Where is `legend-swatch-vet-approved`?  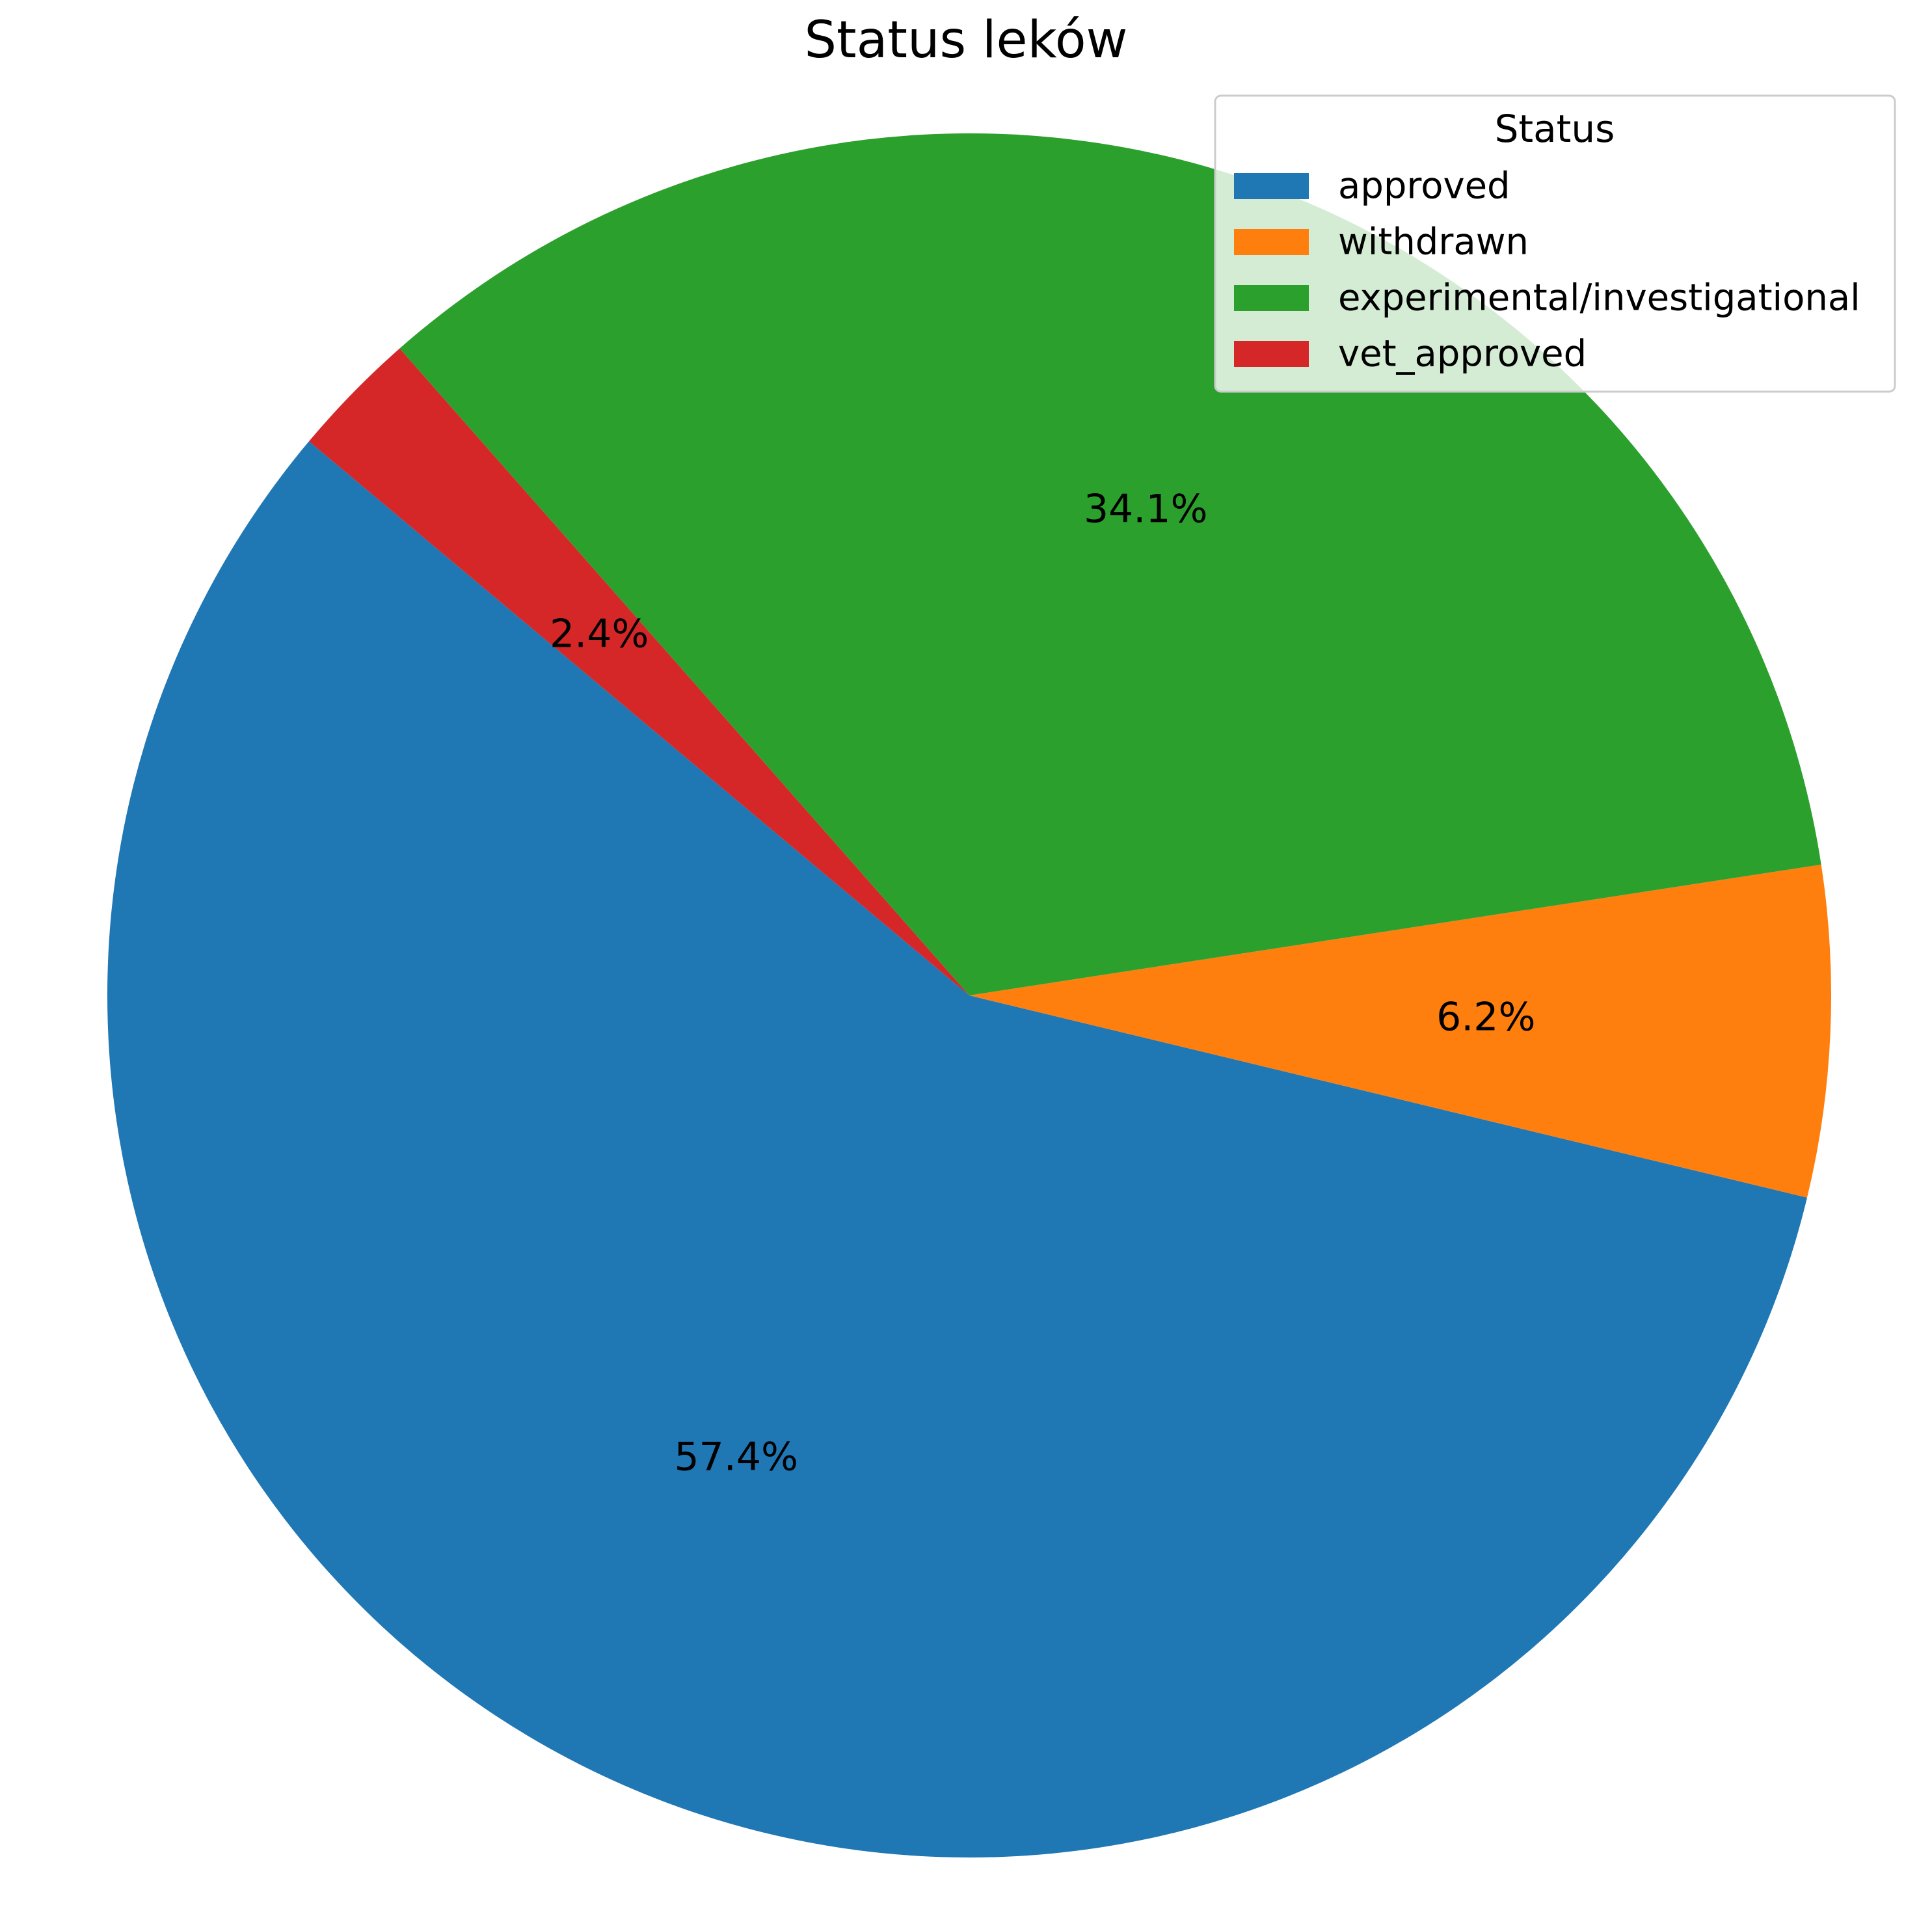 legend-swatch-vet-approved is located at coordinates (1271, 354).